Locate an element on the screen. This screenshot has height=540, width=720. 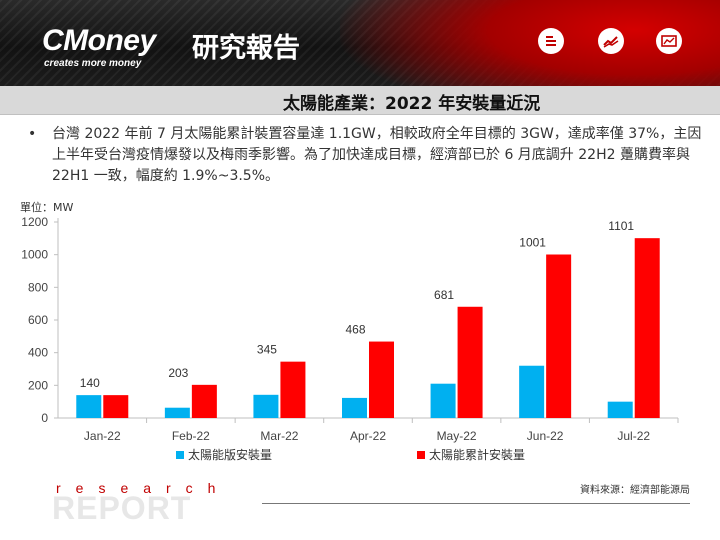
report-watermark: REPORT is located at coordinates (122, 508).